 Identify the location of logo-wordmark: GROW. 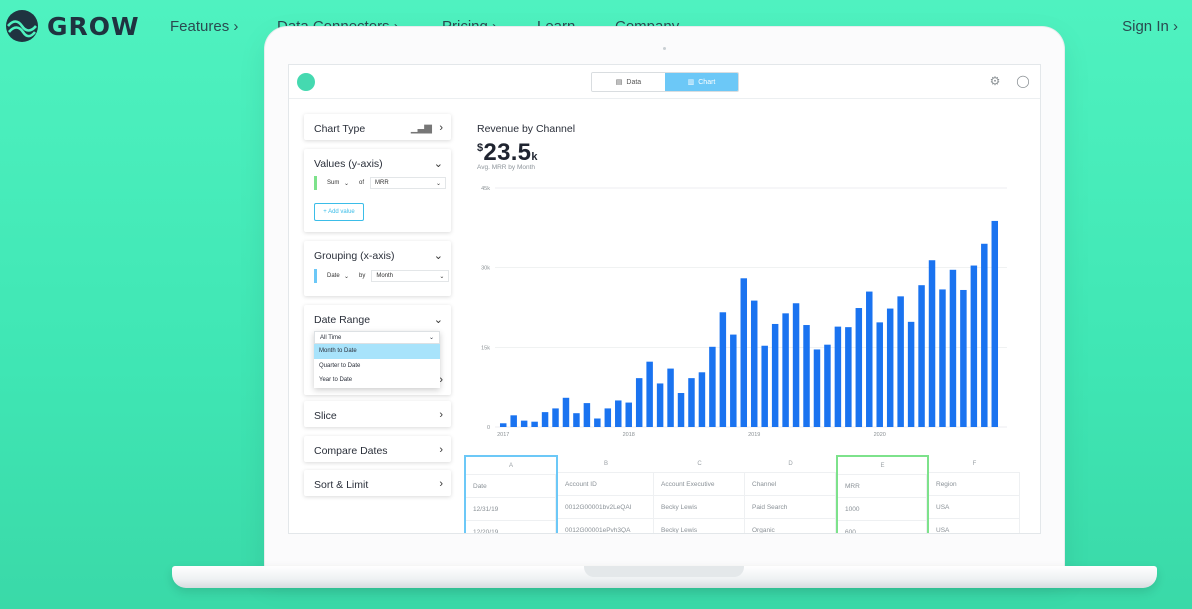
(93, 26).